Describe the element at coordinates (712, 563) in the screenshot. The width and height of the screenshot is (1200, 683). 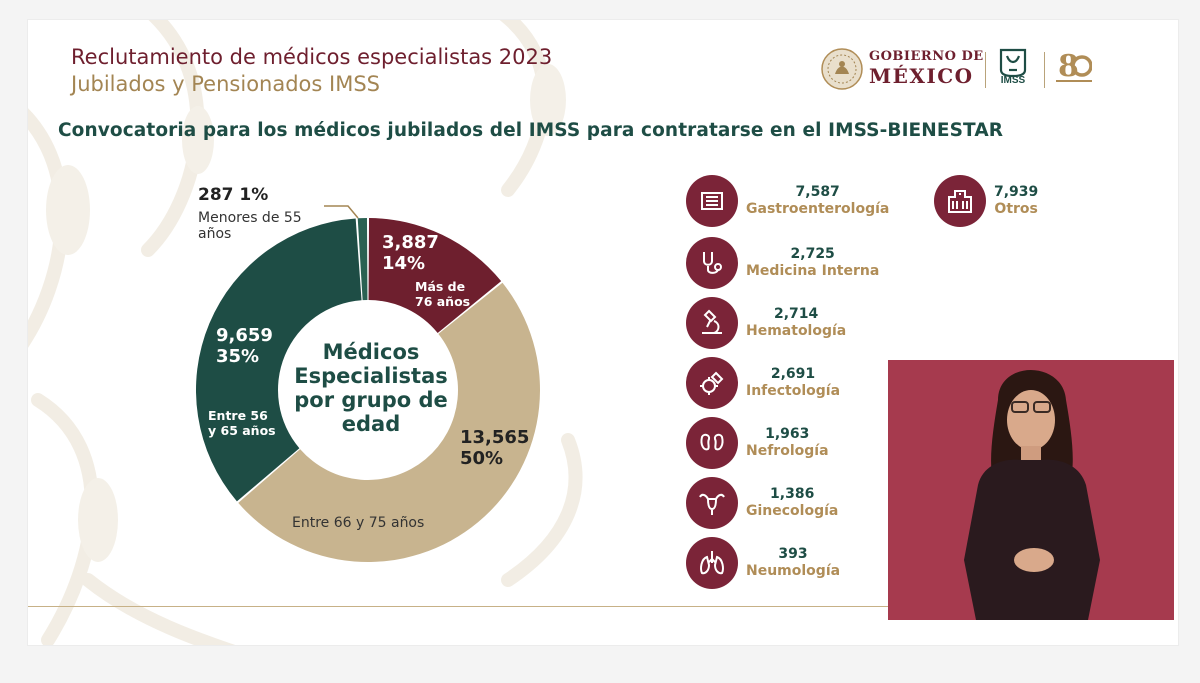
I see `lungs-icon` at that location.